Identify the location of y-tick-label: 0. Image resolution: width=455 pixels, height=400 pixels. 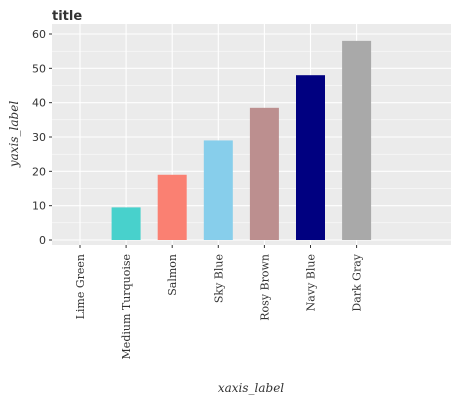
(42, 240).